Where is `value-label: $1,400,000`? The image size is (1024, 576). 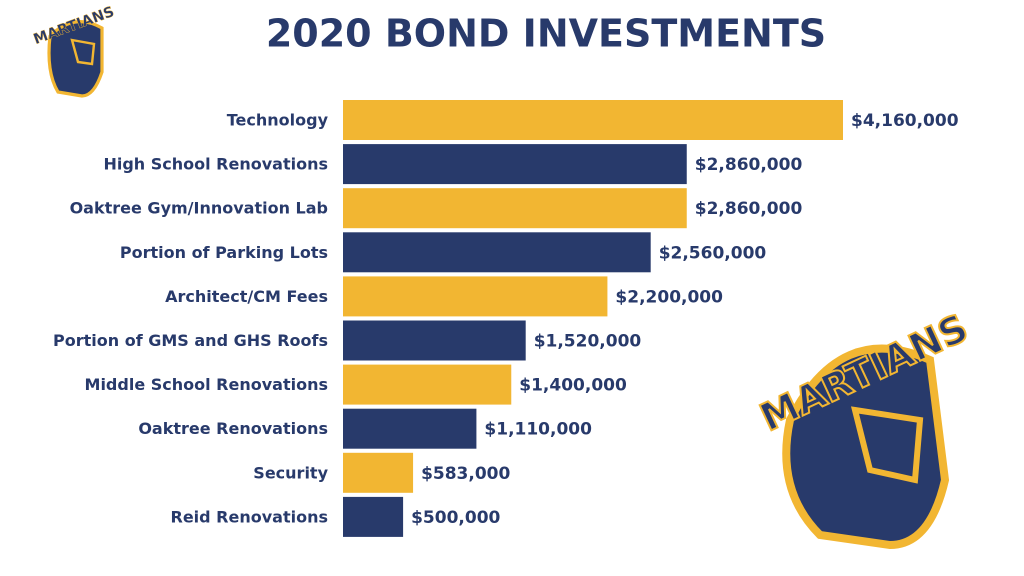
value-label: $1,400,000 is located at coordinates (573, 386).